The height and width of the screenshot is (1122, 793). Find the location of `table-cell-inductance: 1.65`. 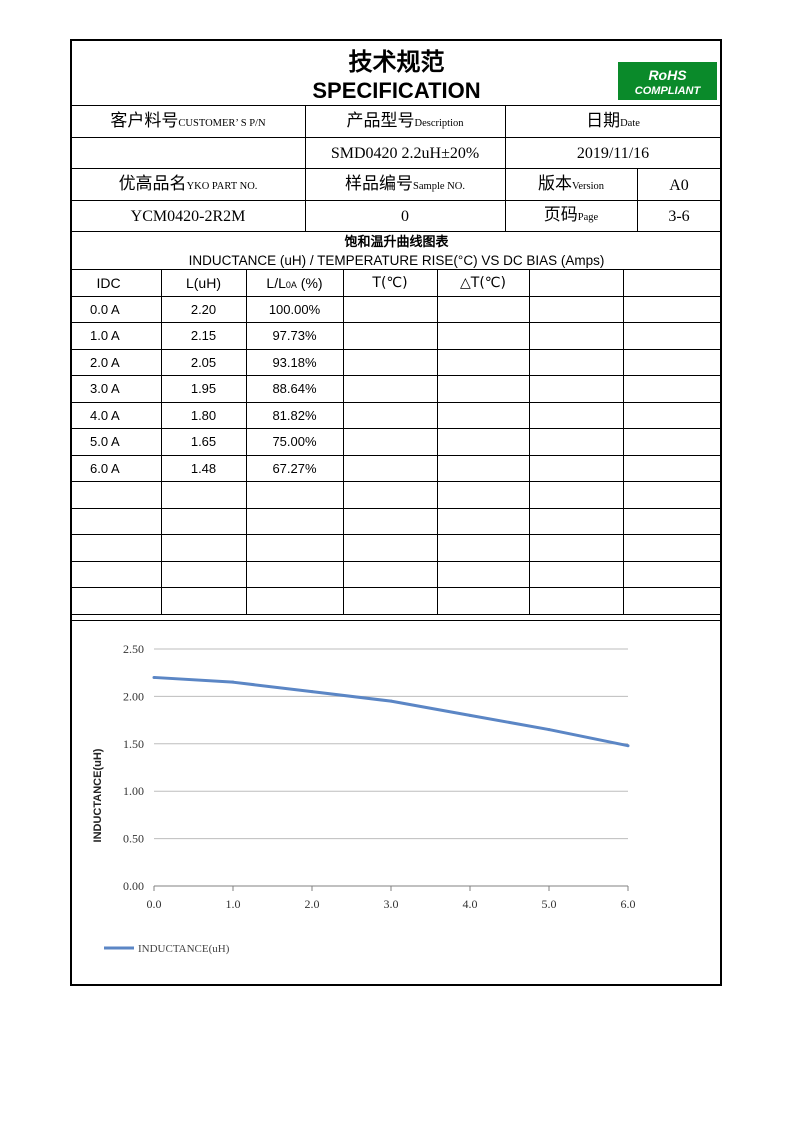

table-cell-inductance: 1.65 is located at coordinates (203, 441).